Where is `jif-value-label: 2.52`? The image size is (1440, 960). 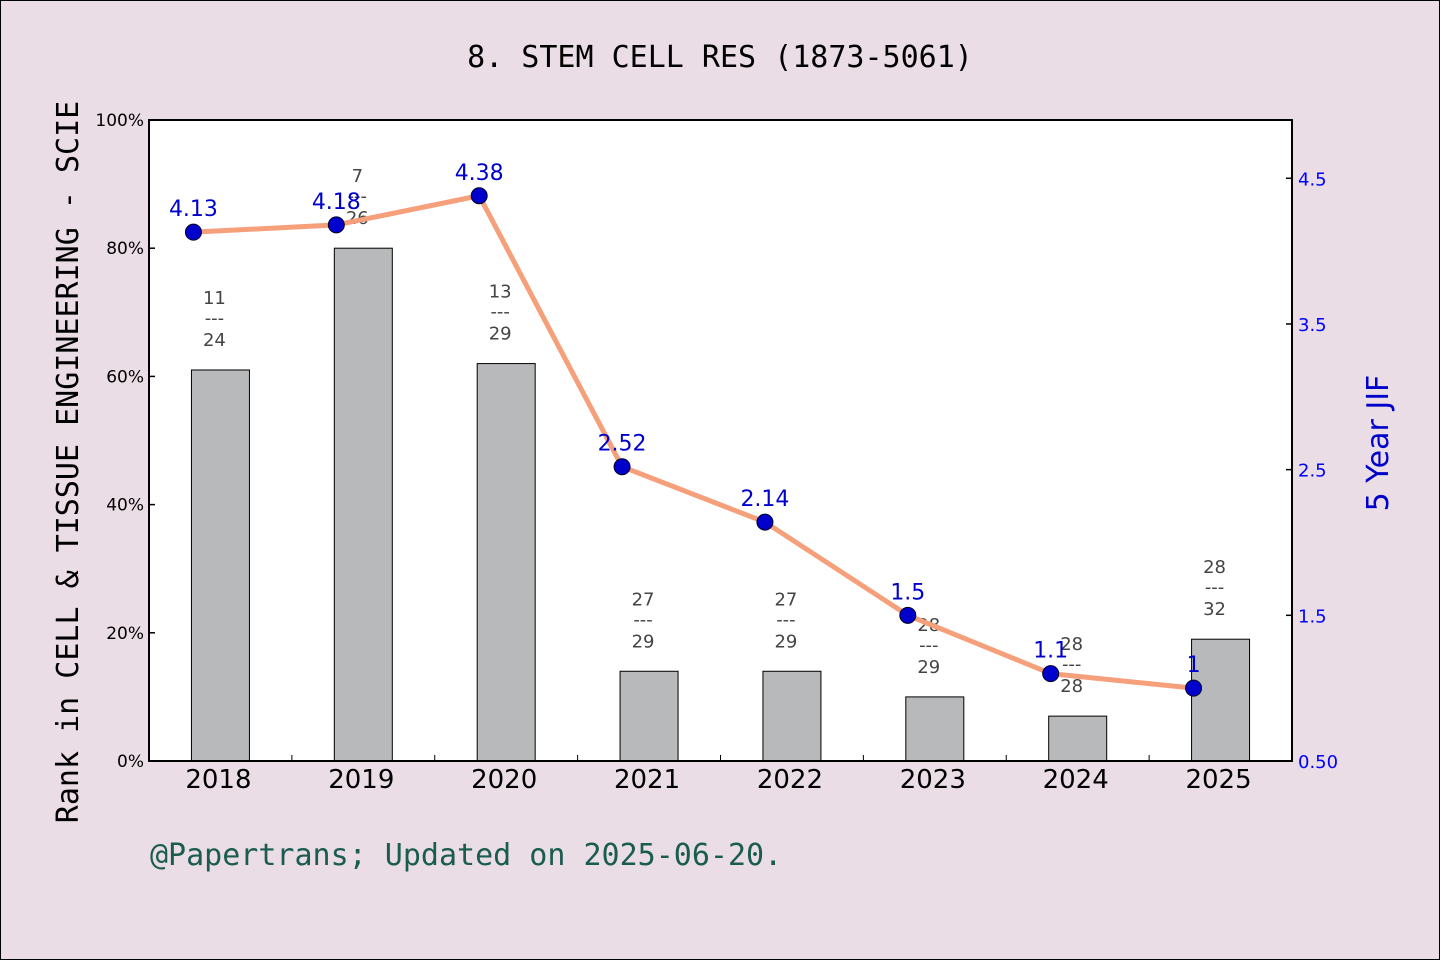 jif-value-label: 2.52 is located at coordinates (622, 444).